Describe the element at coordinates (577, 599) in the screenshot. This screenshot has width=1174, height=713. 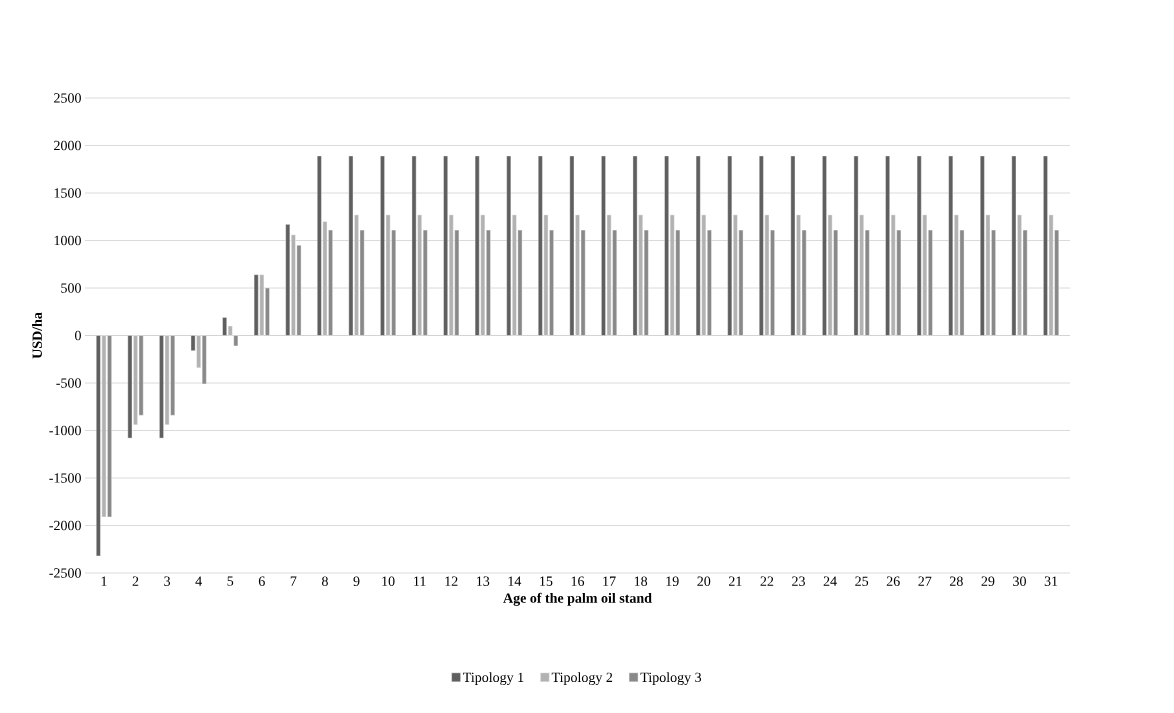
I see `x-axis-title: Age of the palm oil stand` at that location.